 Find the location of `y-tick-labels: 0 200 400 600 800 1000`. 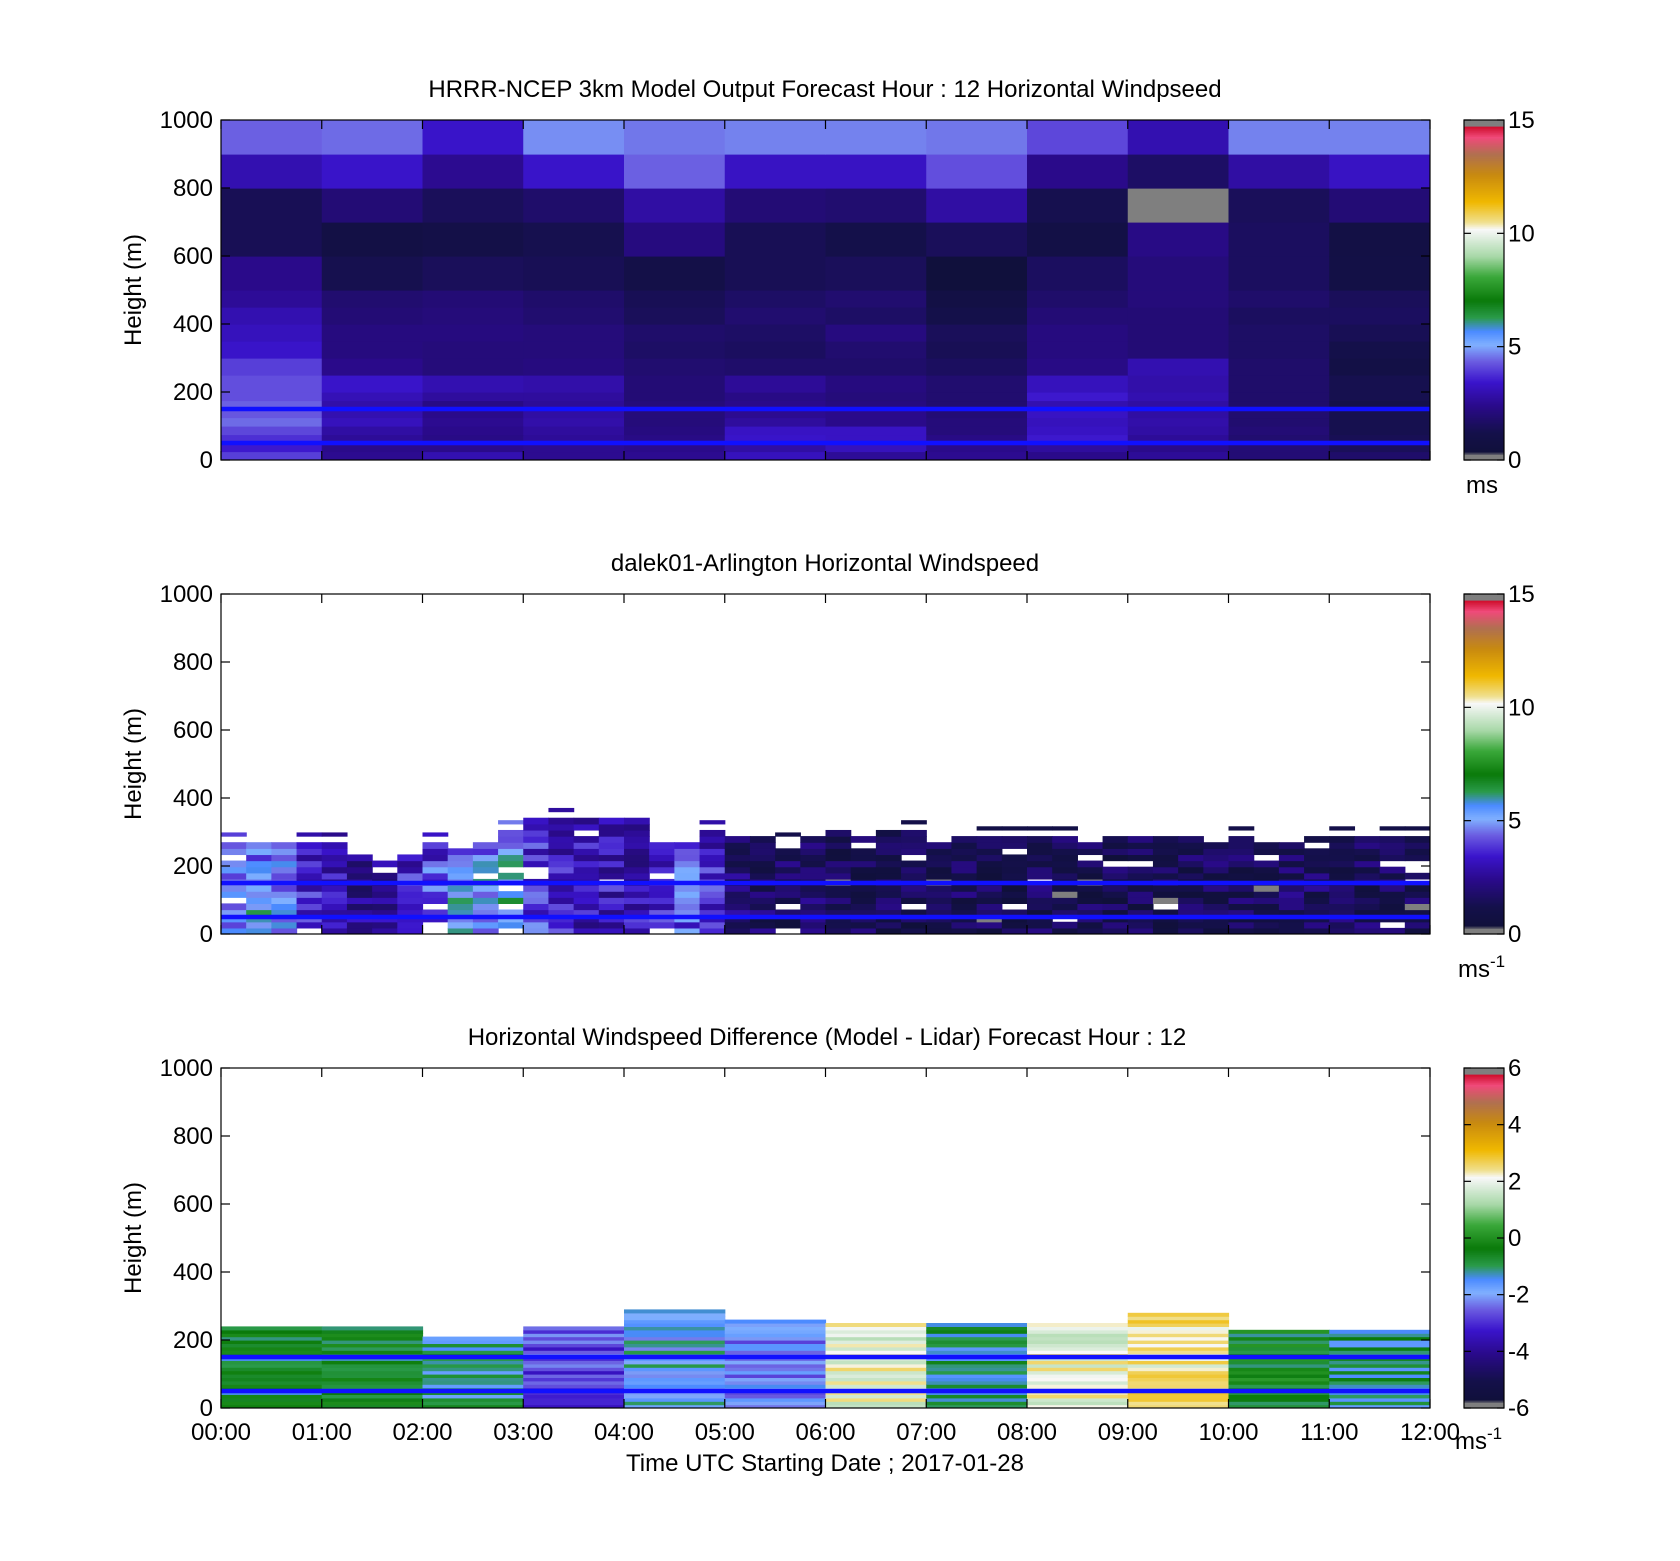

y-tick-labels: 0 200 400 600 800 1000 is located at coordinates (186, 1238).